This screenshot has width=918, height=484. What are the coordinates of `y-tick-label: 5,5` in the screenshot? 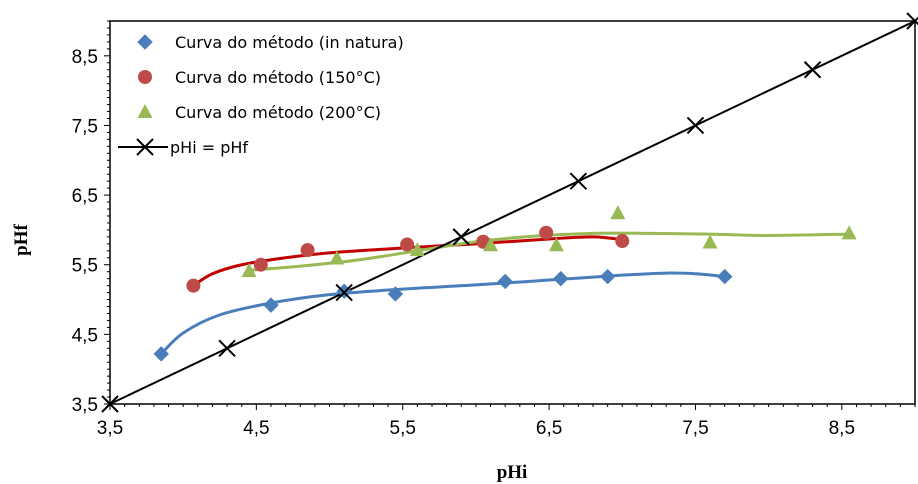 It's located at (85, 266).